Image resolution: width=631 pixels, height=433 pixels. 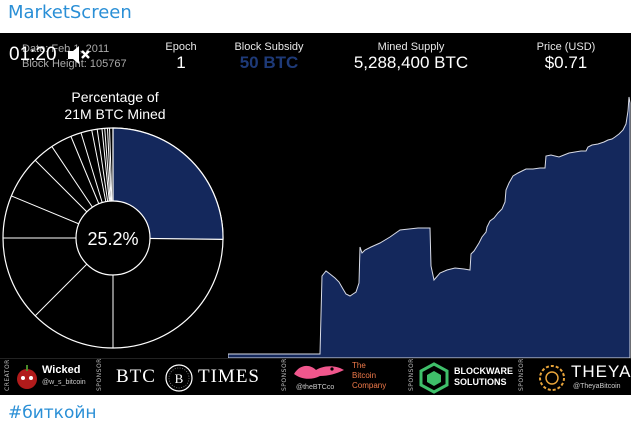 What do you see at coordinates (315, 387) in the screenshot?
I see `bitcoin-company-handle: @theBTCco` at bounding box center [315, 387].